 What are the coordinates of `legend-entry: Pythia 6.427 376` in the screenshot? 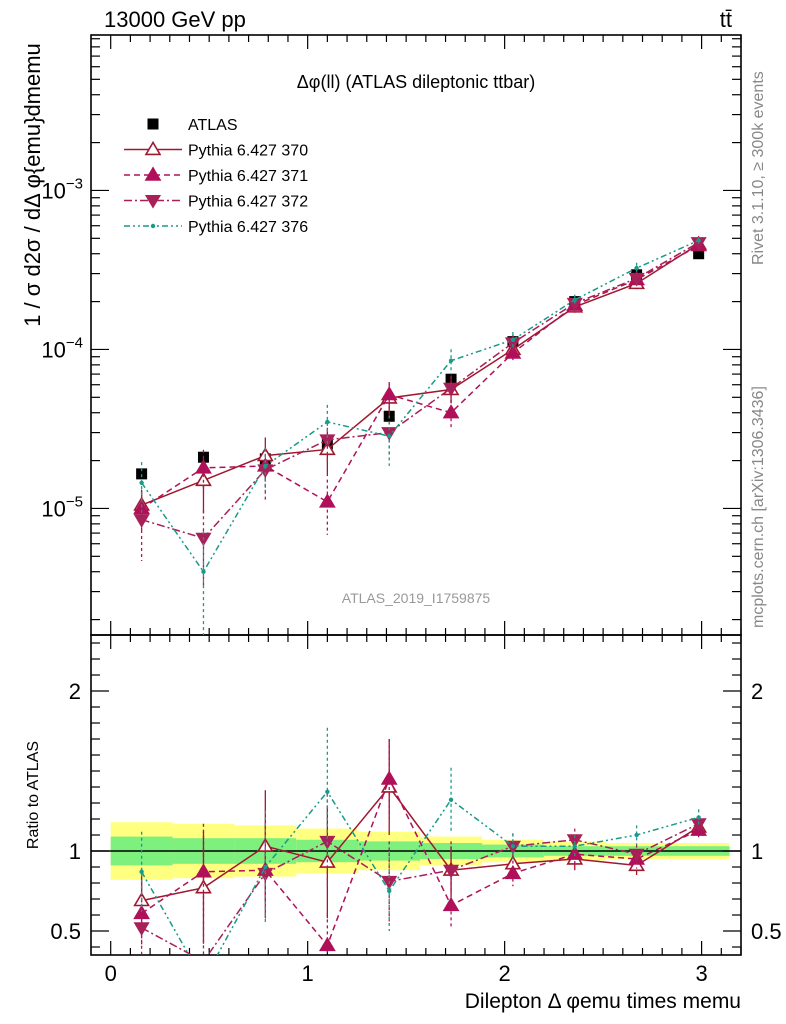 It's located at (216, 227).